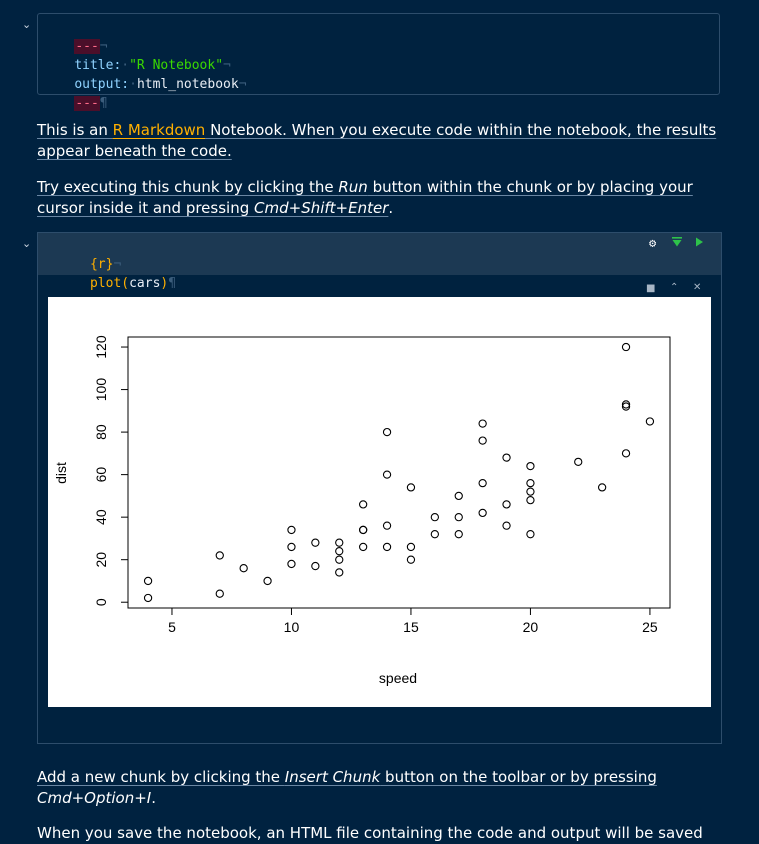  Describe the element at coordinates (101, 602) in the screenshot. I see `y-tick-label: 0` at that location.